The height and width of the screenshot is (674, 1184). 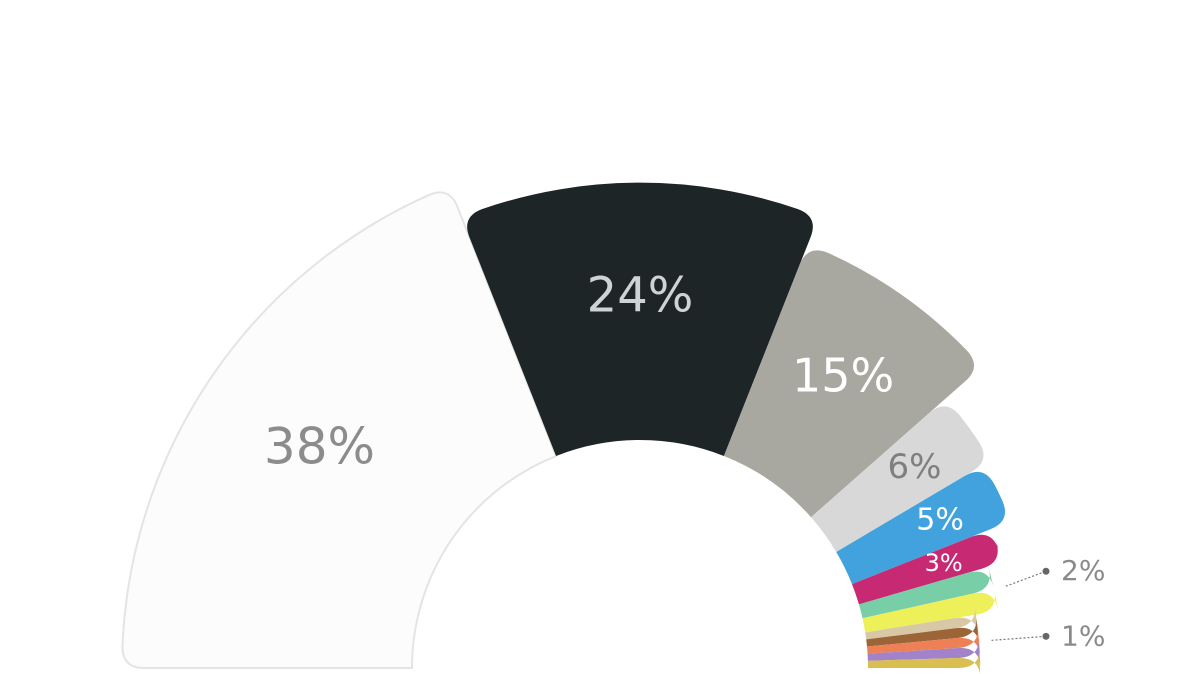 What do you see at coordinates (1083, 570) in the screenshot?
I see `callout-label-0: 2%` at bounding box center [1083, 570].